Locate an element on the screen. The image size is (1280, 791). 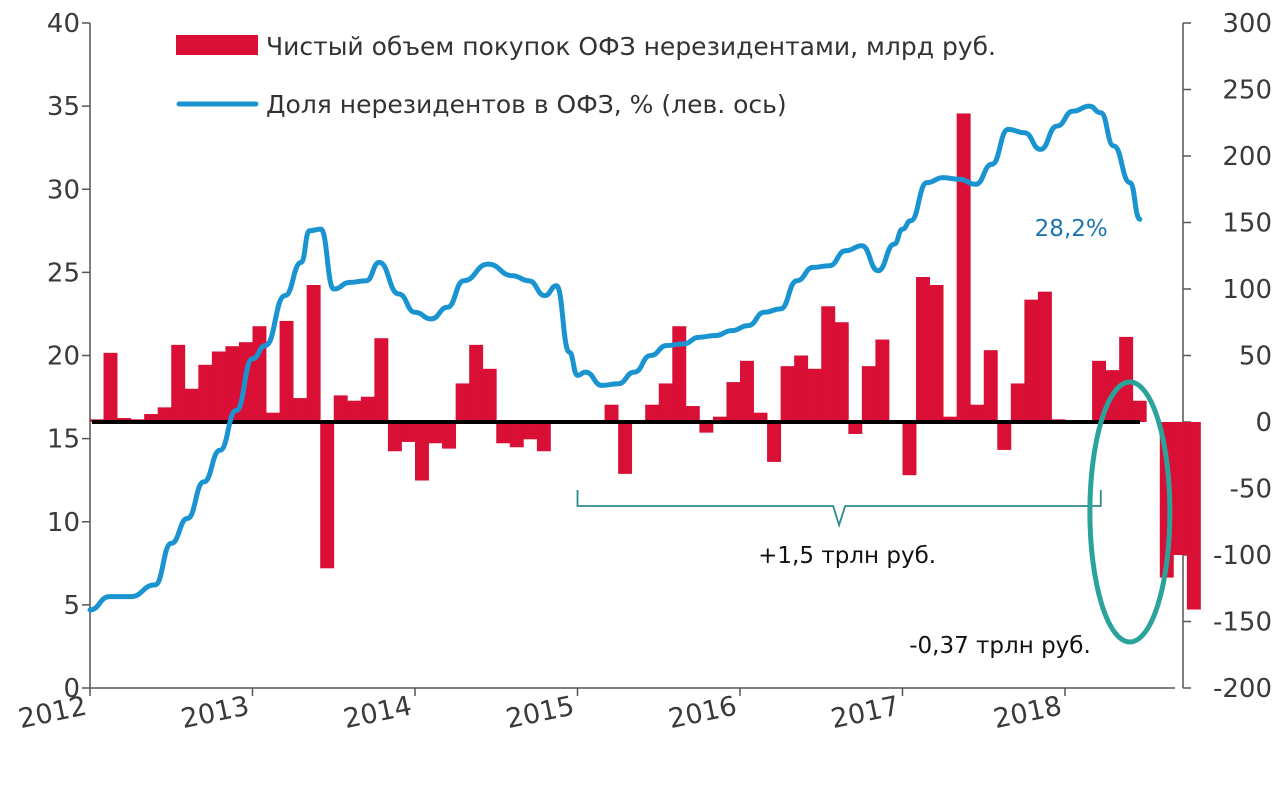
right-tick-label: 300 is located at coordinates (1247, 24).